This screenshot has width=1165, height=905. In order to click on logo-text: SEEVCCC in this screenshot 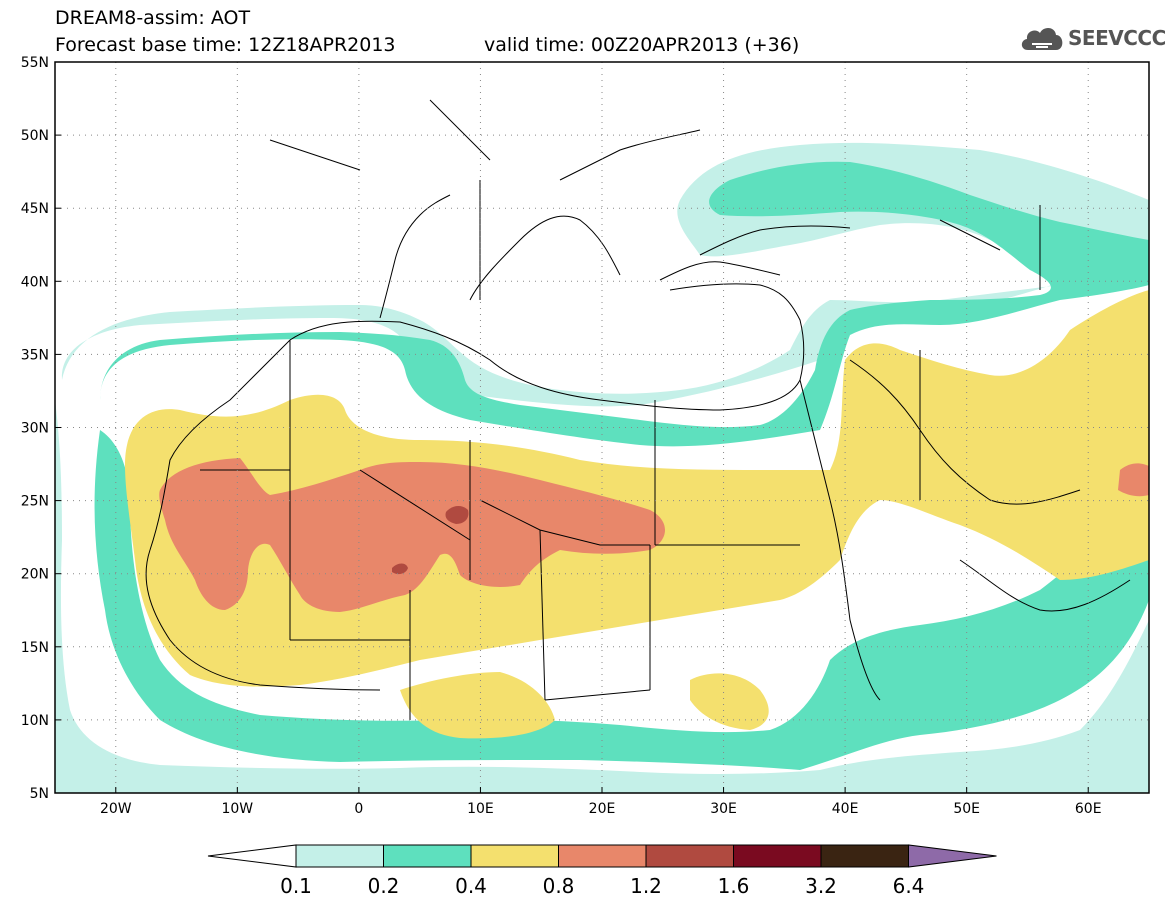, I will do `click(1116, 38)`.